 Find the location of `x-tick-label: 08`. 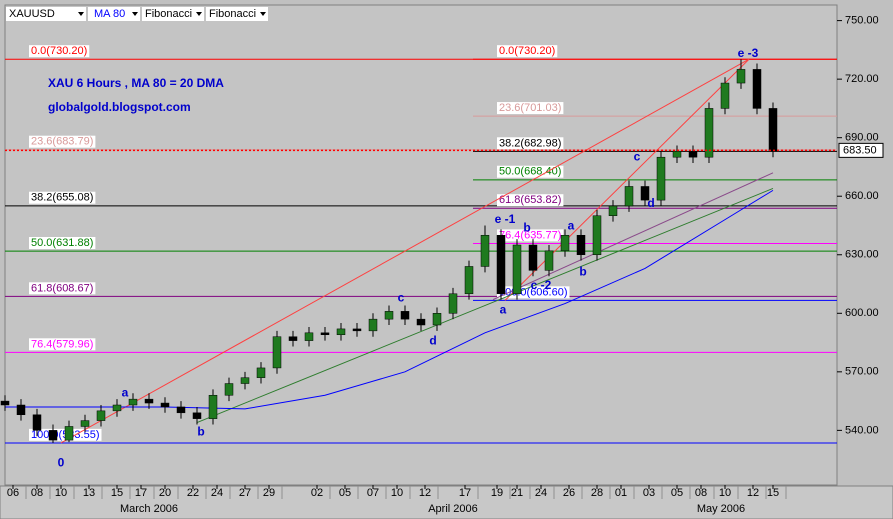

x-tick-label: 08 is located at coordinates (701, 493).